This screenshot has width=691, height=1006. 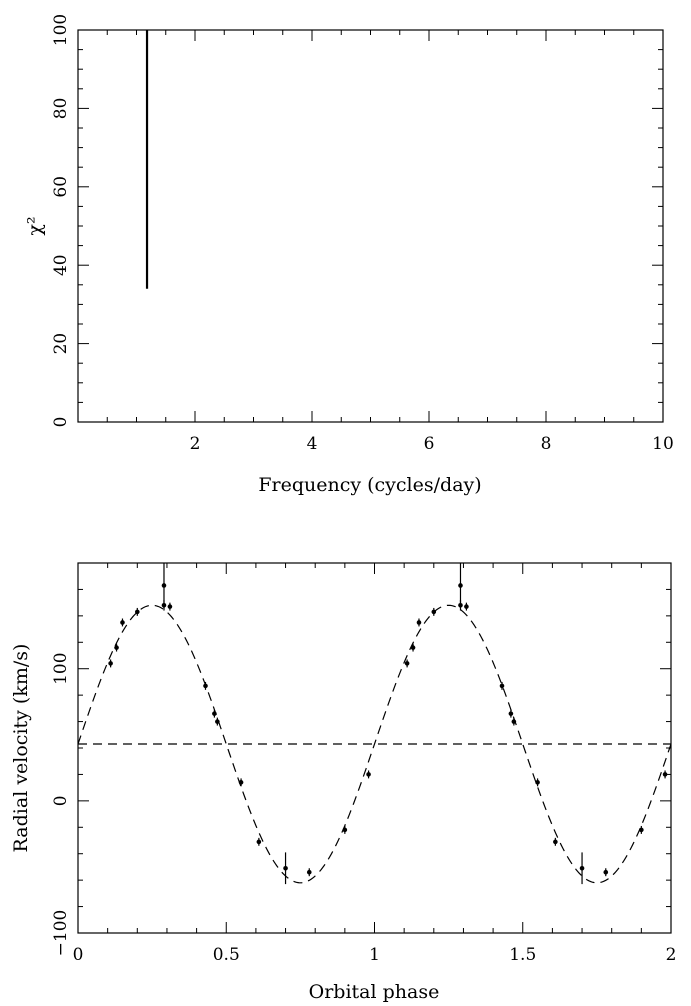 I want to click on x-tick-label: 1, so click(x=374, y=955).